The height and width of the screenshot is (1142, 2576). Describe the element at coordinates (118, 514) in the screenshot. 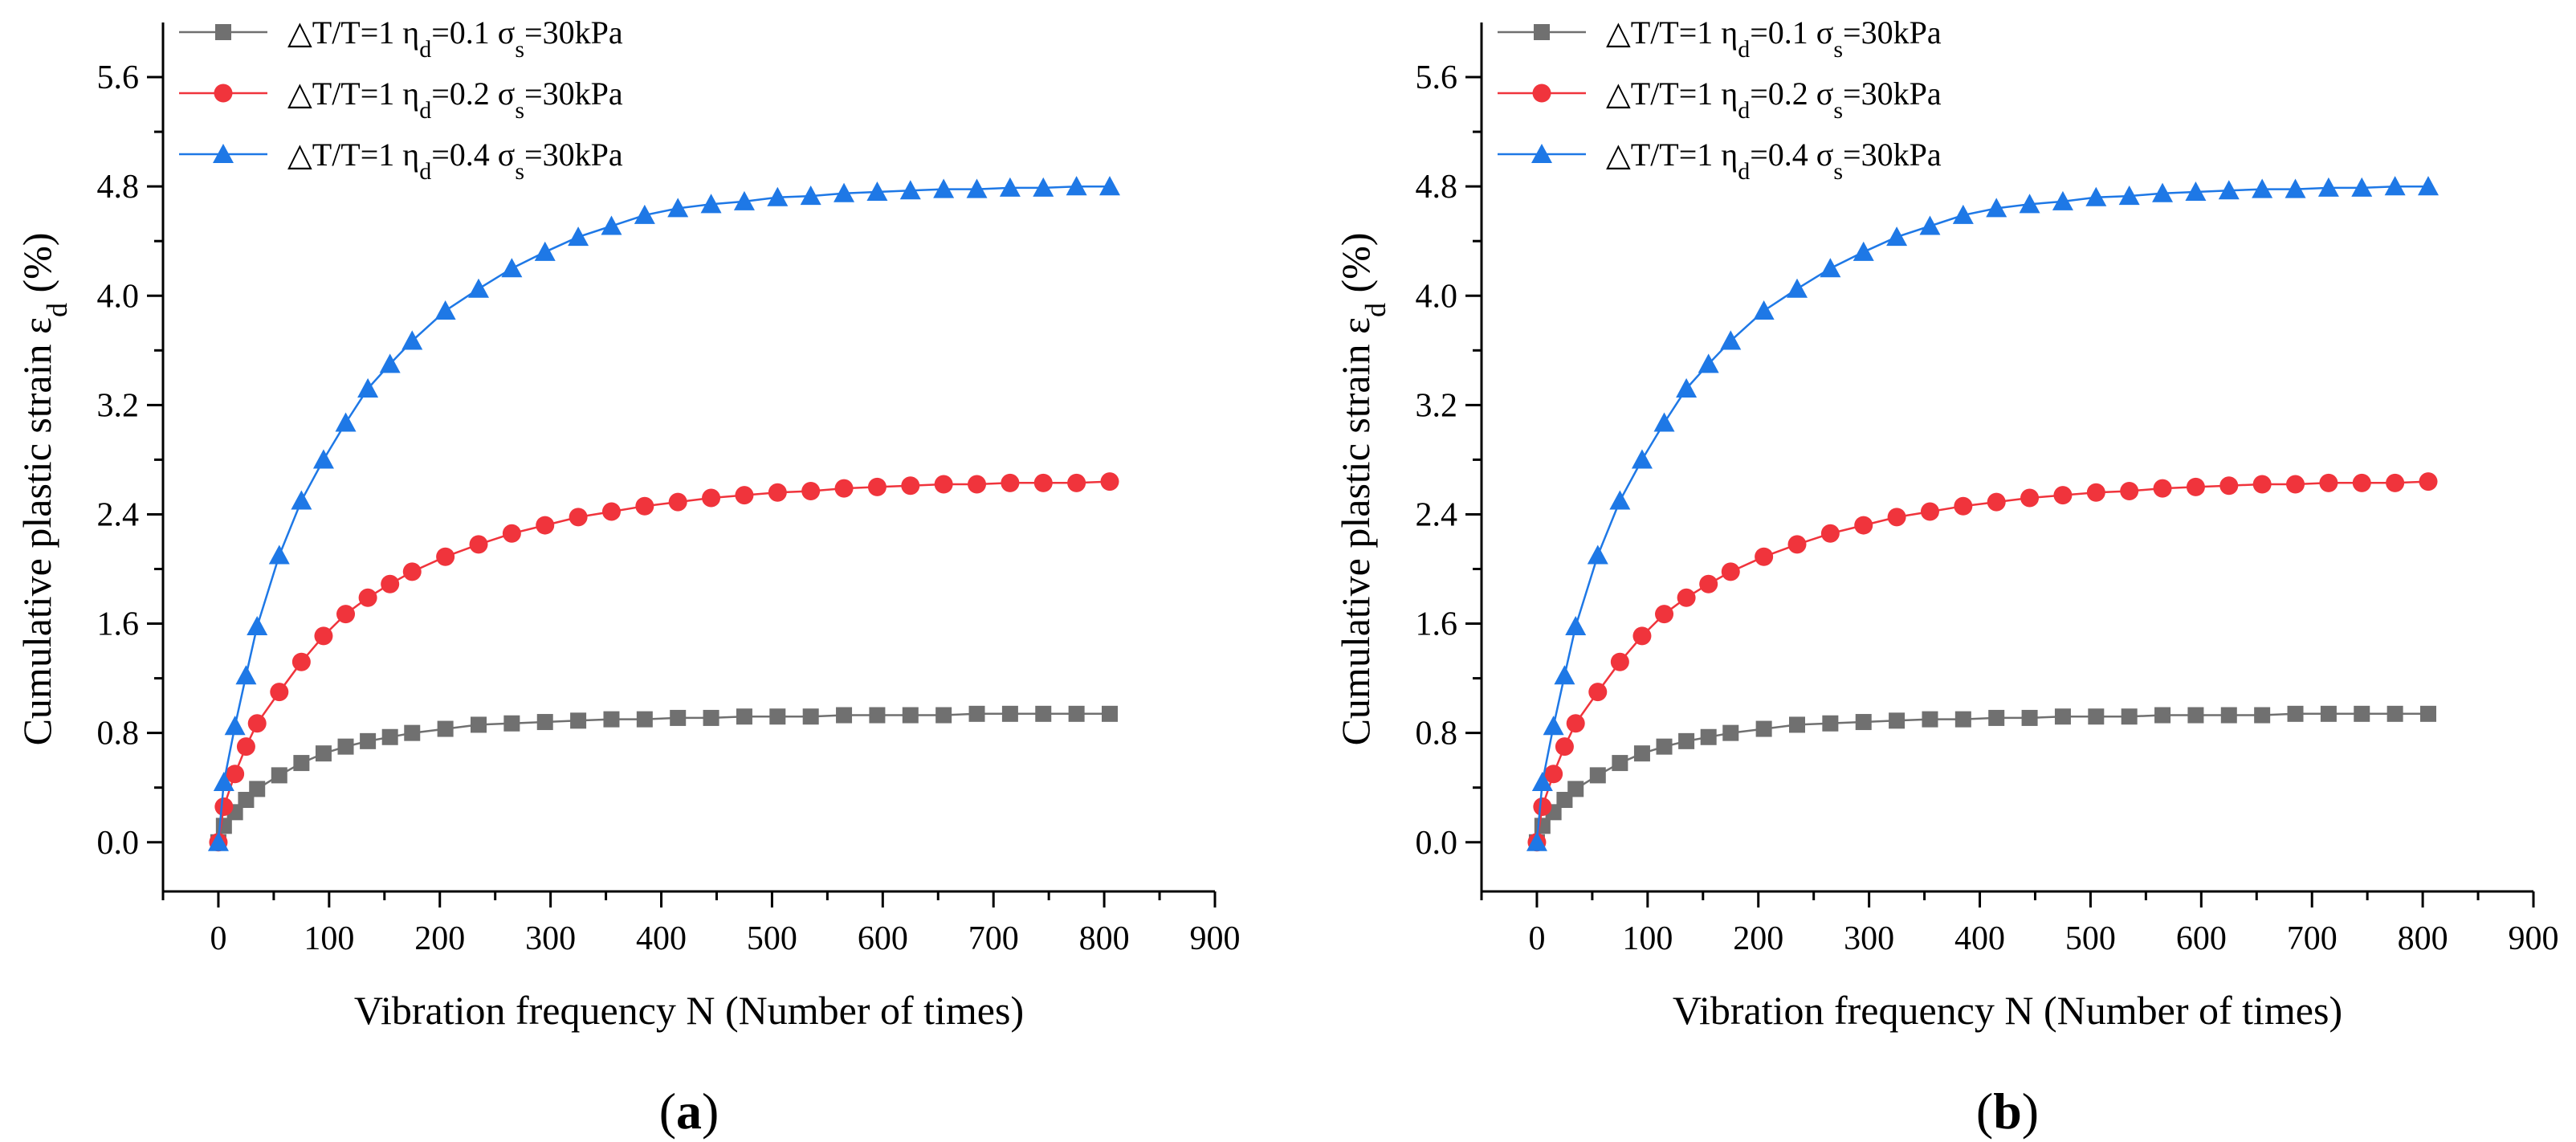

I see `y-tick-label: 2.4` at that location.